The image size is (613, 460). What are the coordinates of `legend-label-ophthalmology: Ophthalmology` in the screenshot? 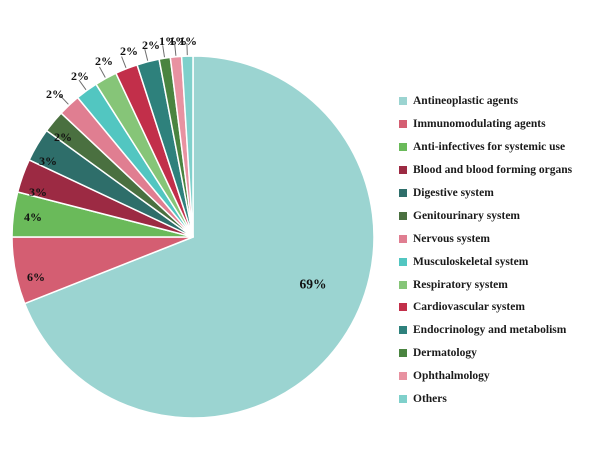 It's located at (451, 376).